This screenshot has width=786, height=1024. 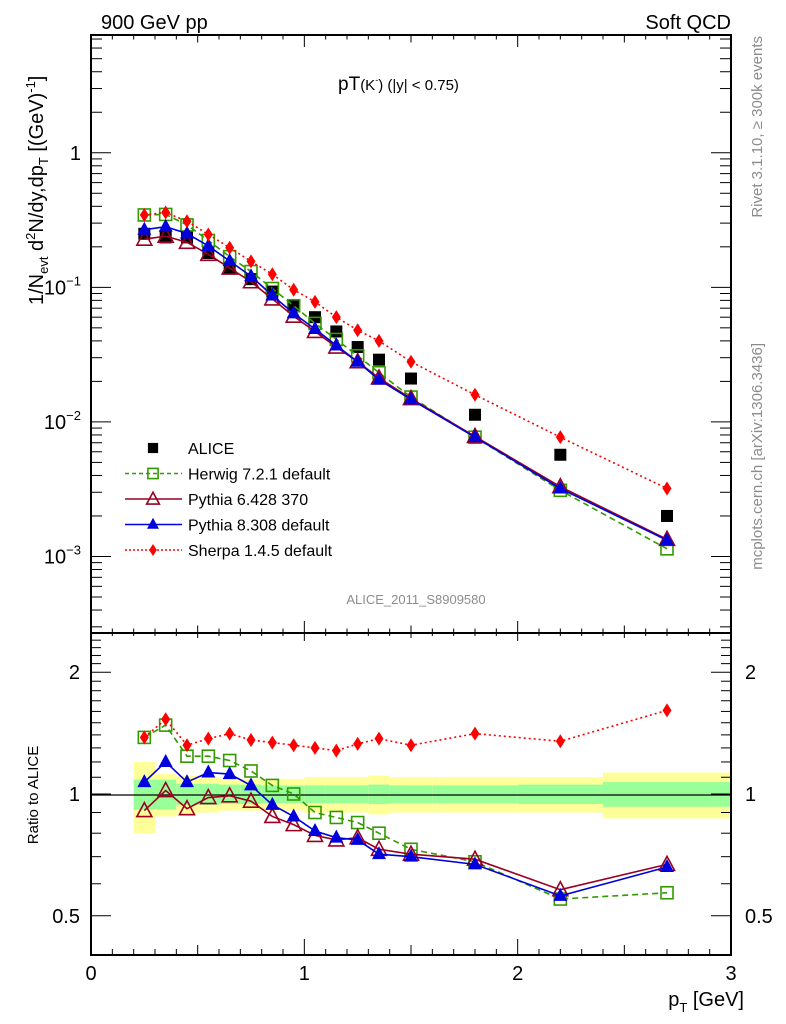 What do you see at coordinates (90, 974) in the screenshot?
I see `x-tick-label: 0` at bounding box center [90, 974].